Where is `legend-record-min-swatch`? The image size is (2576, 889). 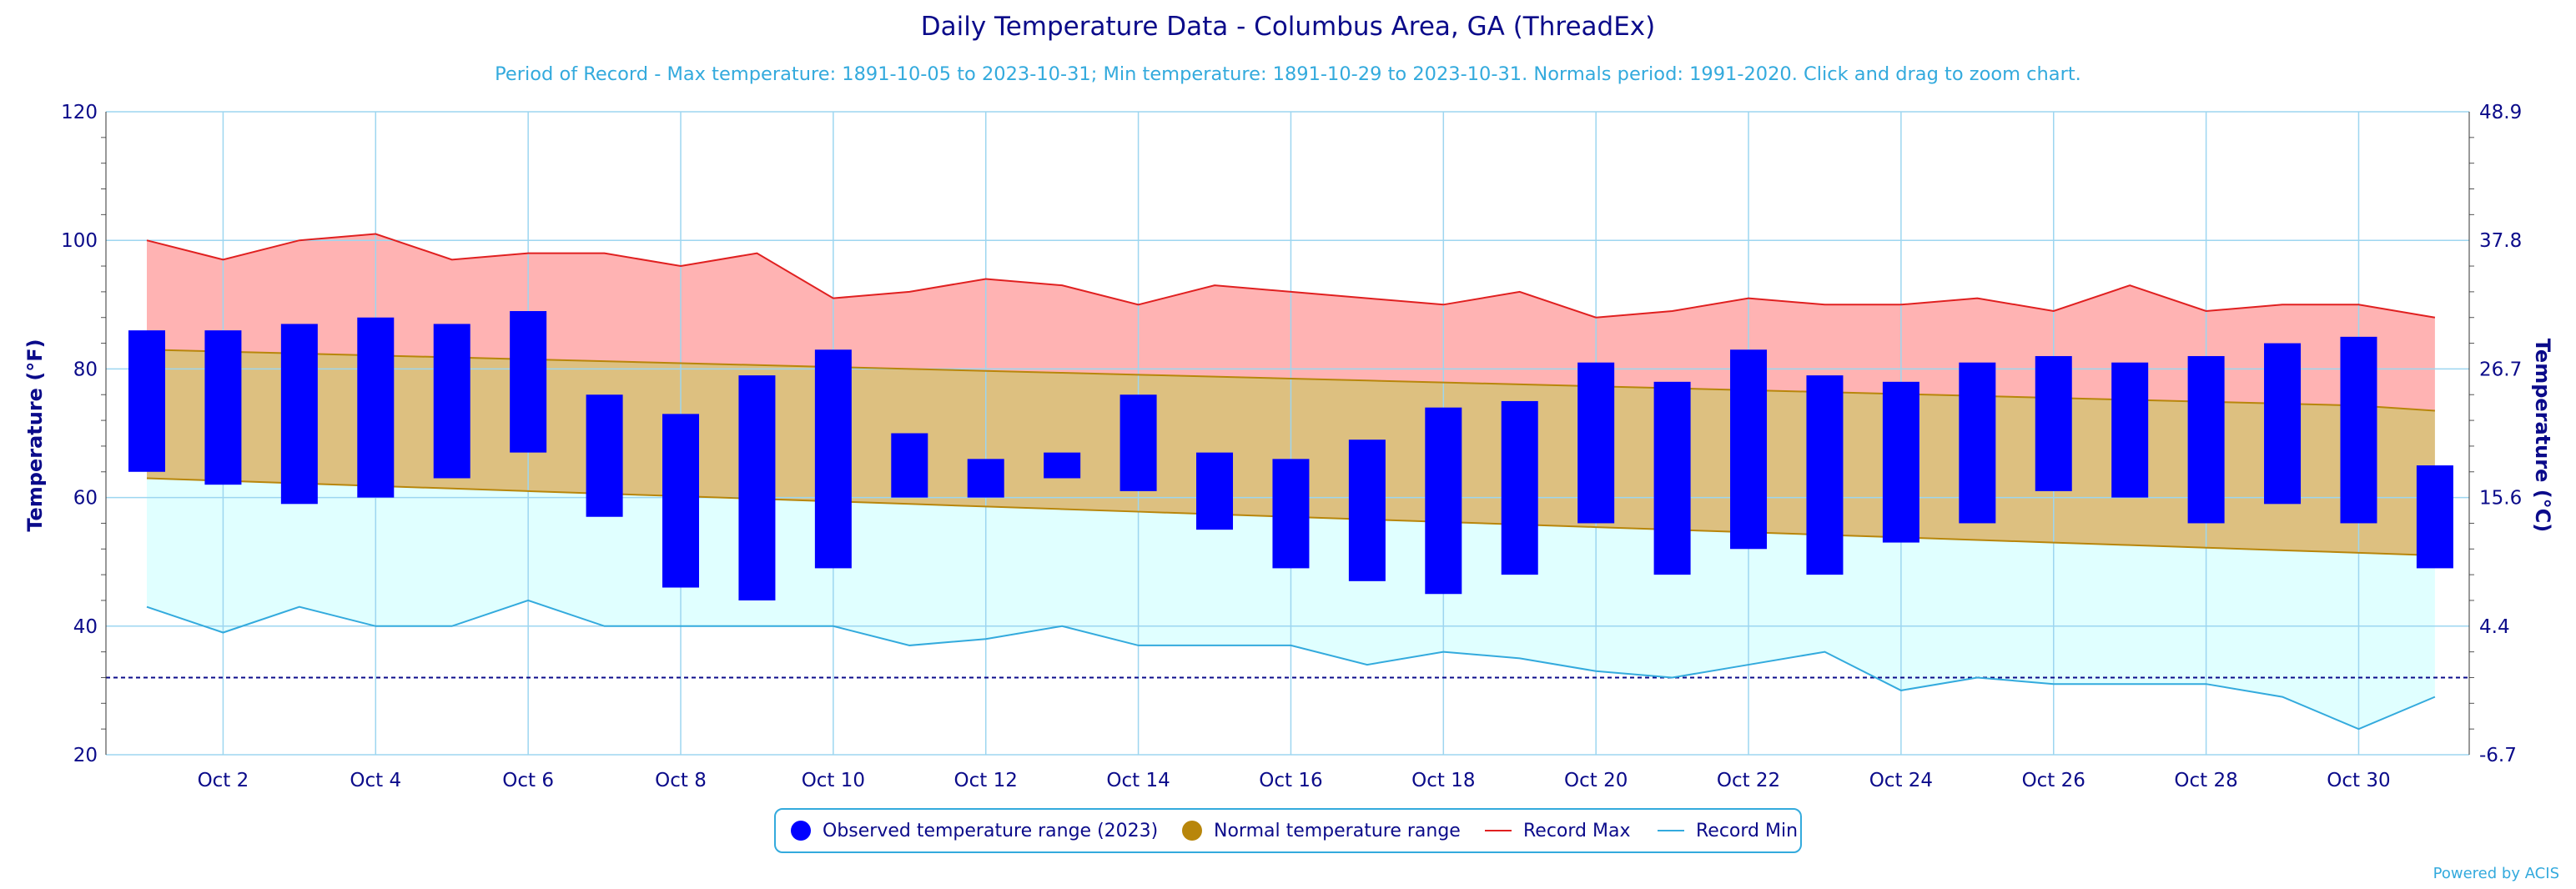
legend-record-min-swatch is located at coordinates (1671, 830).